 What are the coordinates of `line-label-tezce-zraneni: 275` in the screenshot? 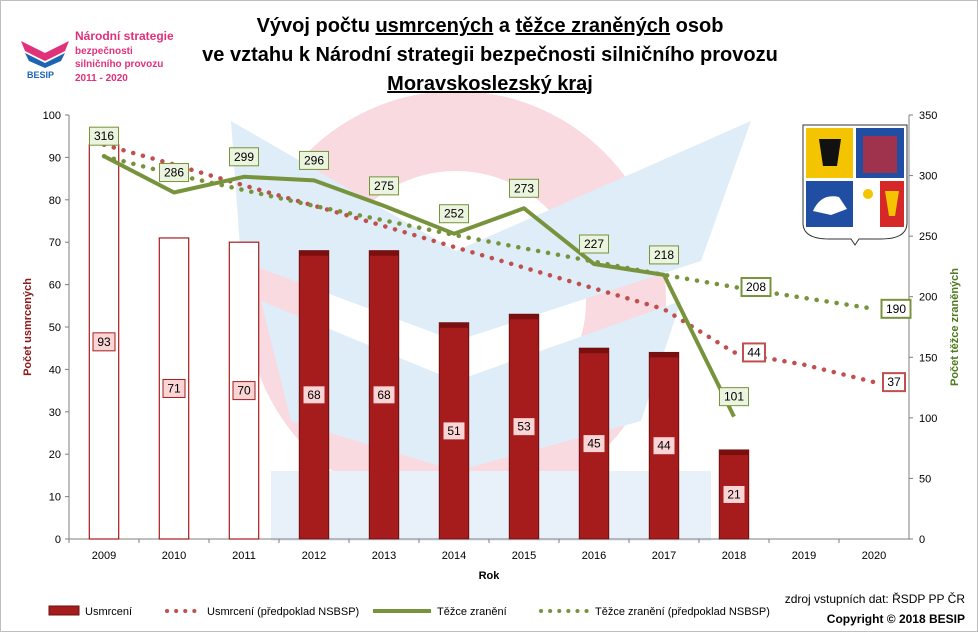 It's located at (384, 186).